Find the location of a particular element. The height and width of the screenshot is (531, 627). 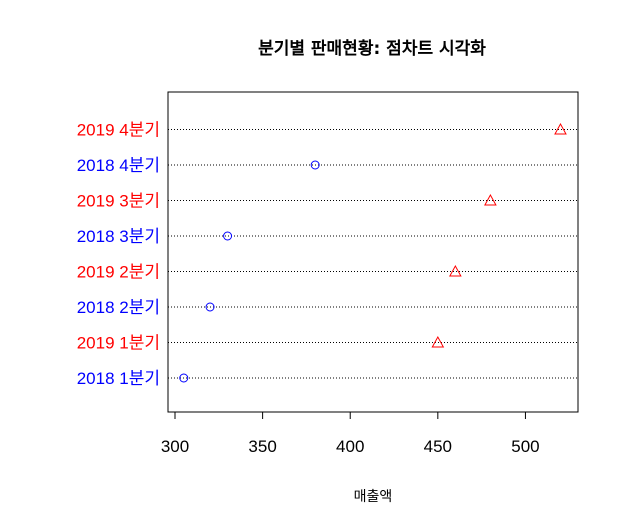

category-label: 2019 1분기 is located at coordinates (118, 343).